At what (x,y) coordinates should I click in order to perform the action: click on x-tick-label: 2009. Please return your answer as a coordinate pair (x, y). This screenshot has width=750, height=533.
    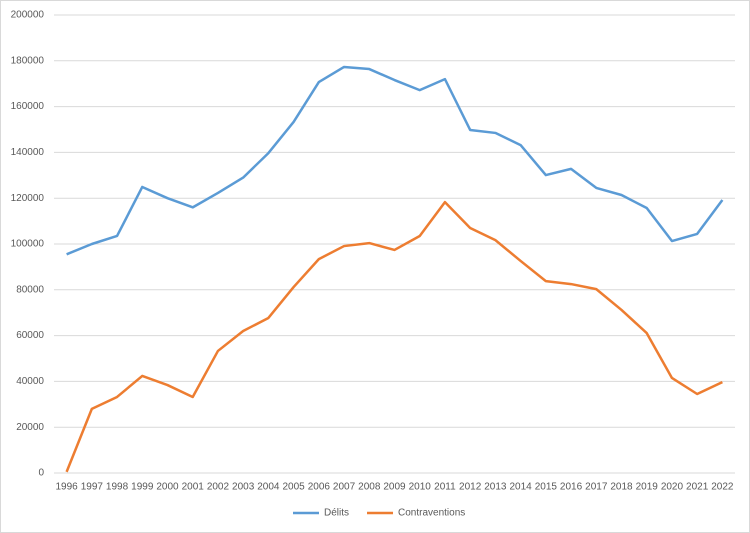
    Looking at the image, I should click on (394, 487).